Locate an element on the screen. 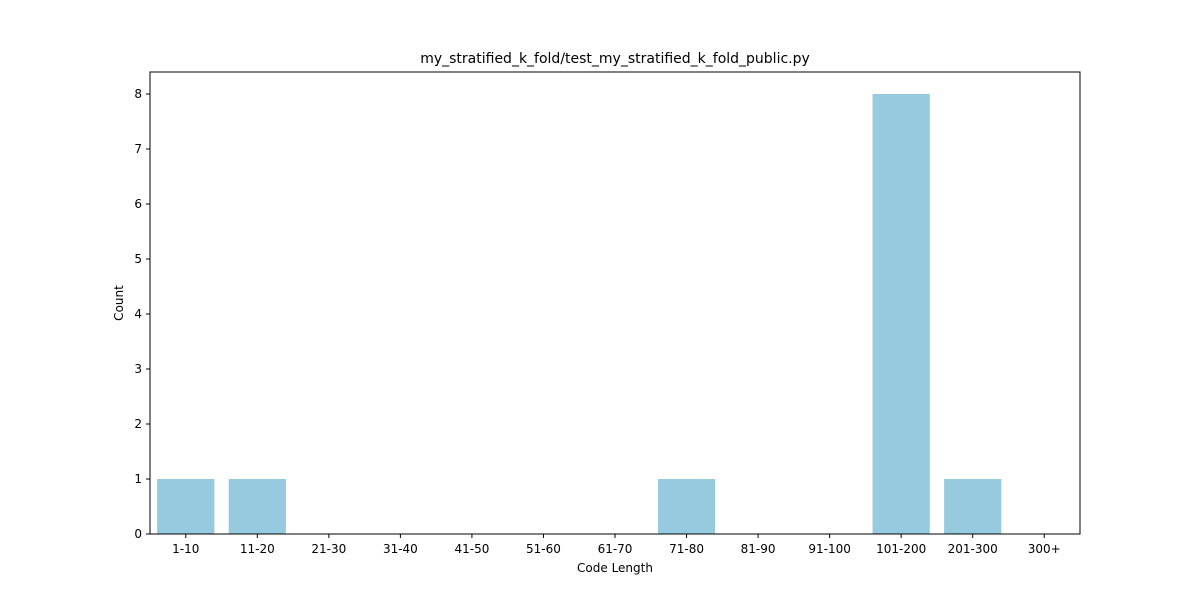  x-tick-label: 61-70 is located at coordinates (615, 549).